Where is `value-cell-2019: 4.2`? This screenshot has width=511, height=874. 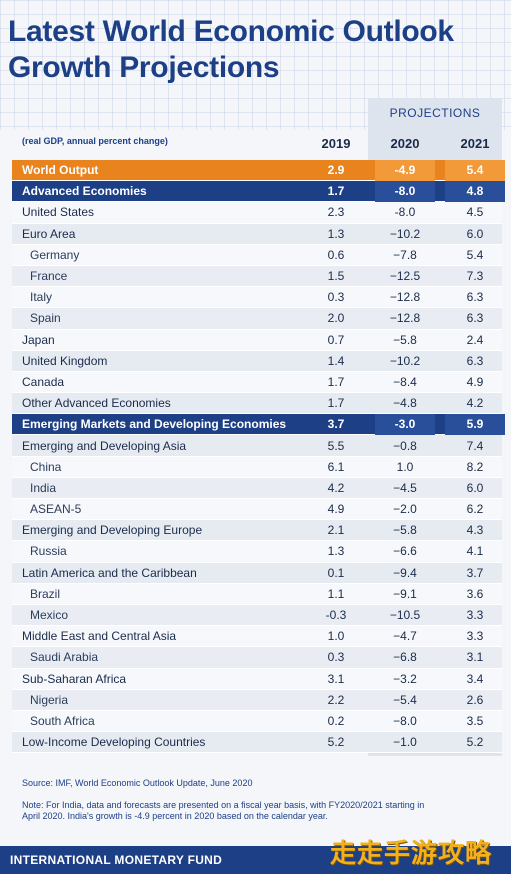
value-cell-2019: 4.2 is located at coordinates (336, 487).